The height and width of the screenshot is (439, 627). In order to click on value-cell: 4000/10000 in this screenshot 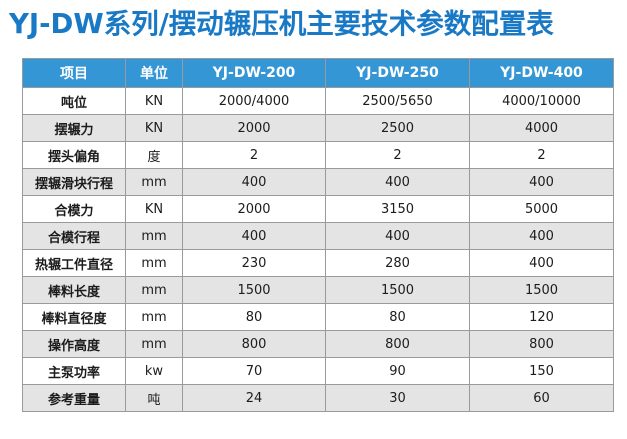, I will do `click(541, 101)`.